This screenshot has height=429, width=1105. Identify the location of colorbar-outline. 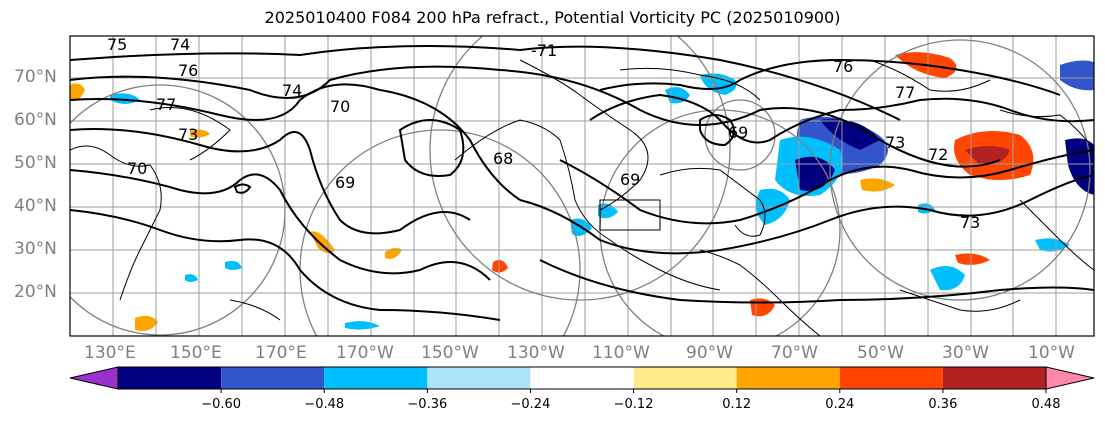
(582, 378).